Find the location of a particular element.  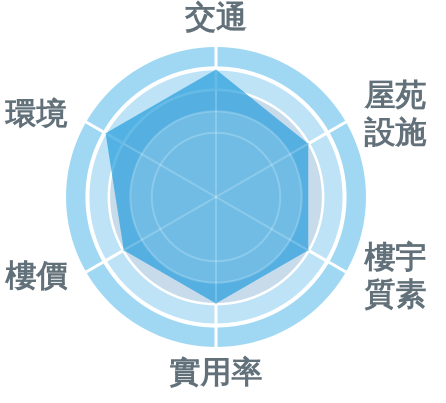

spoke-label: 樓宇質素 is located at coordinates (394, 276).